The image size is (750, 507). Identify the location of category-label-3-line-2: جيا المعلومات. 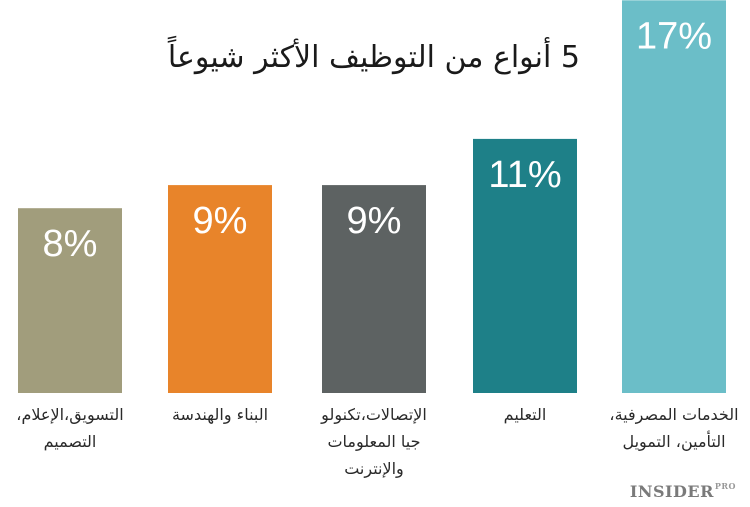
(373, 442).